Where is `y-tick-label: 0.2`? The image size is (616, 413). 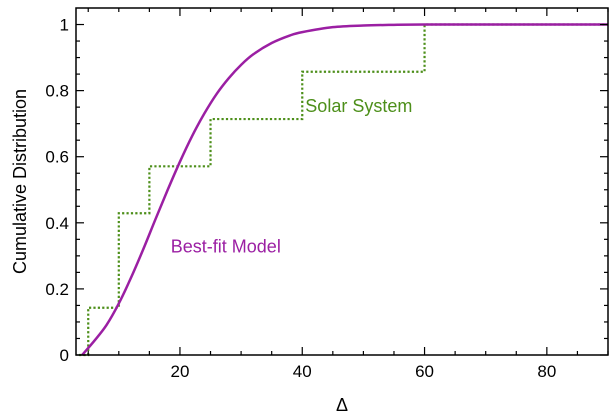 y-tick-label: 0.2 is located at coordinates (57, 289).